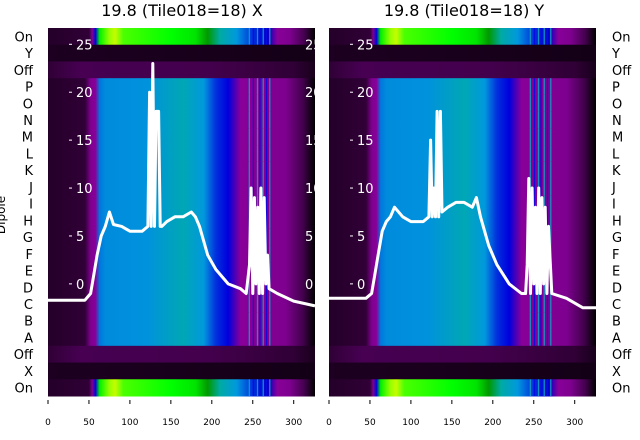 The height and width of the screenshot is (440, 640). I want to click on x-tick-label: 200, so click(211, 423).